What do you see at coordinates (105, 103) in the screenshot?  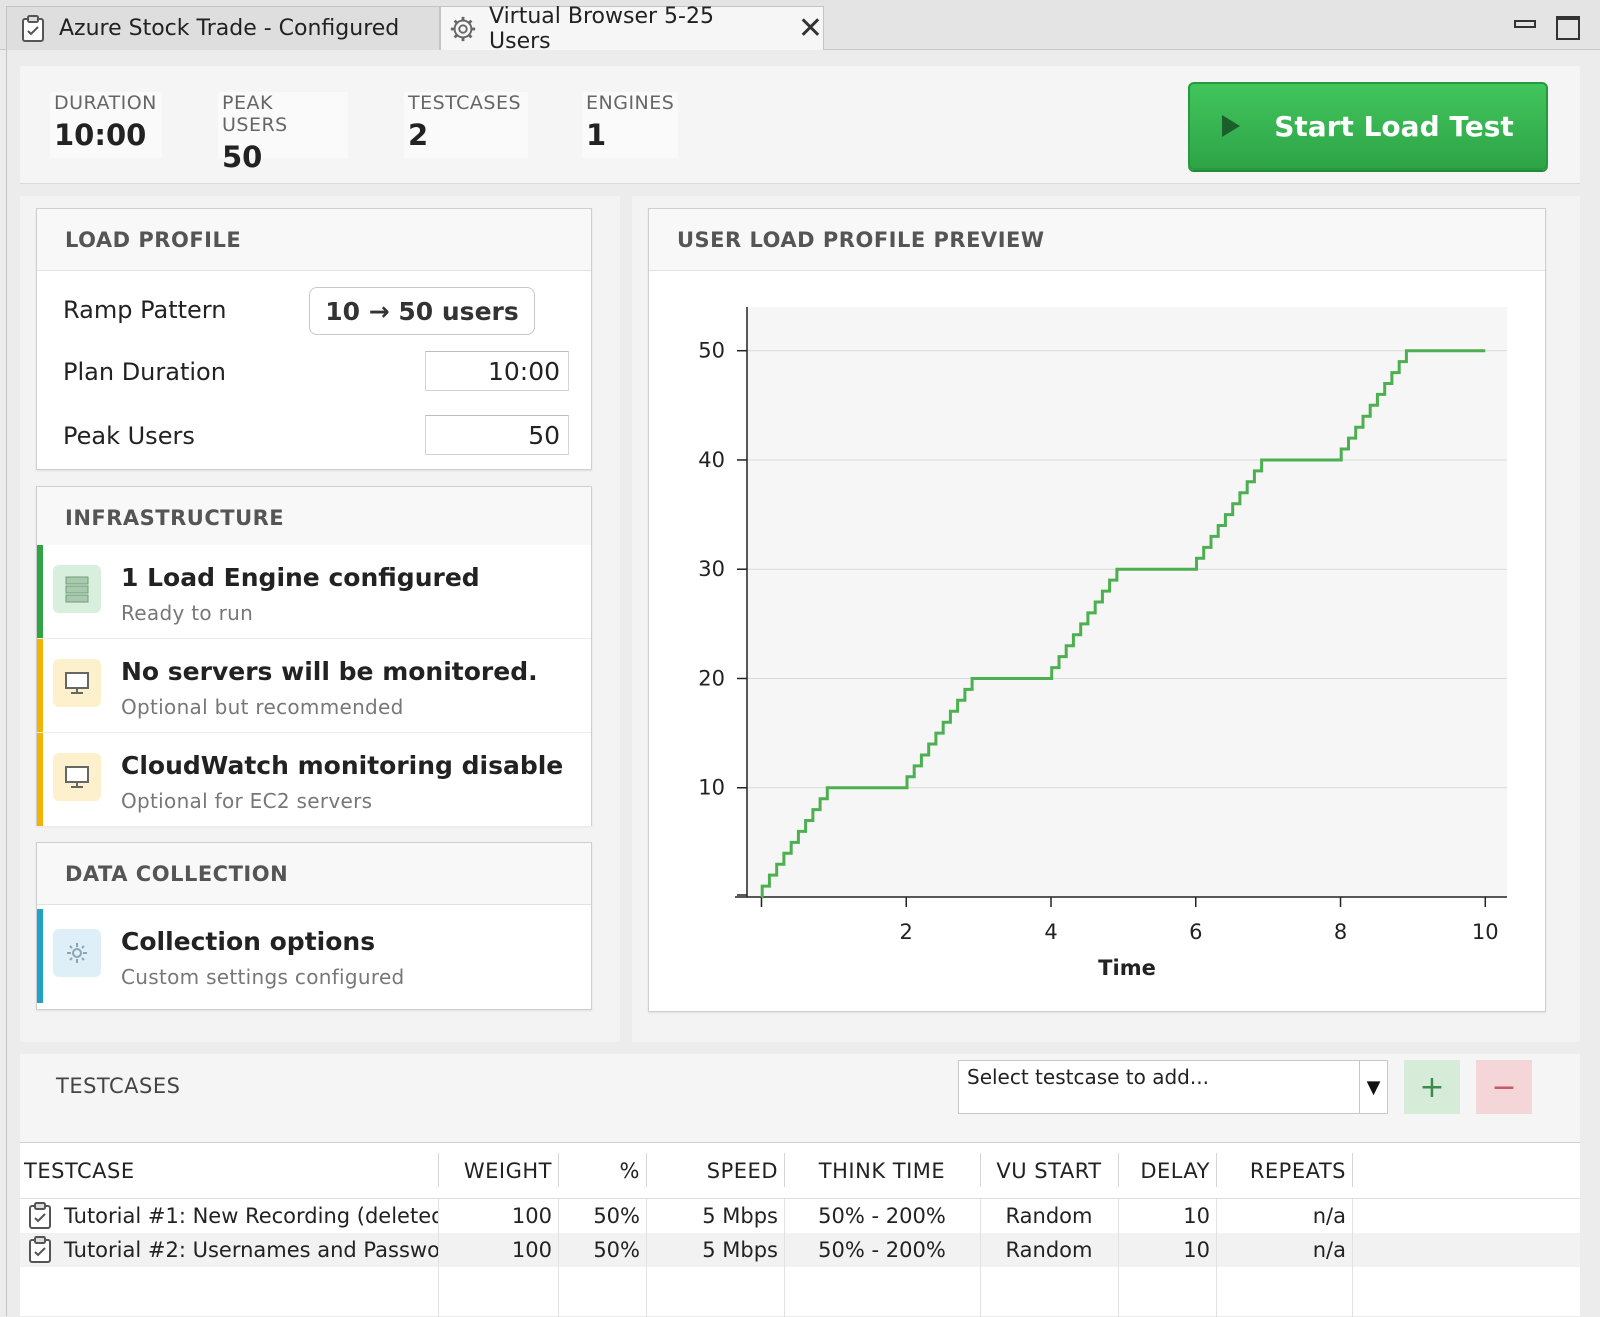 I see `stat-label: DURATION` at bounding box center [105, 103].